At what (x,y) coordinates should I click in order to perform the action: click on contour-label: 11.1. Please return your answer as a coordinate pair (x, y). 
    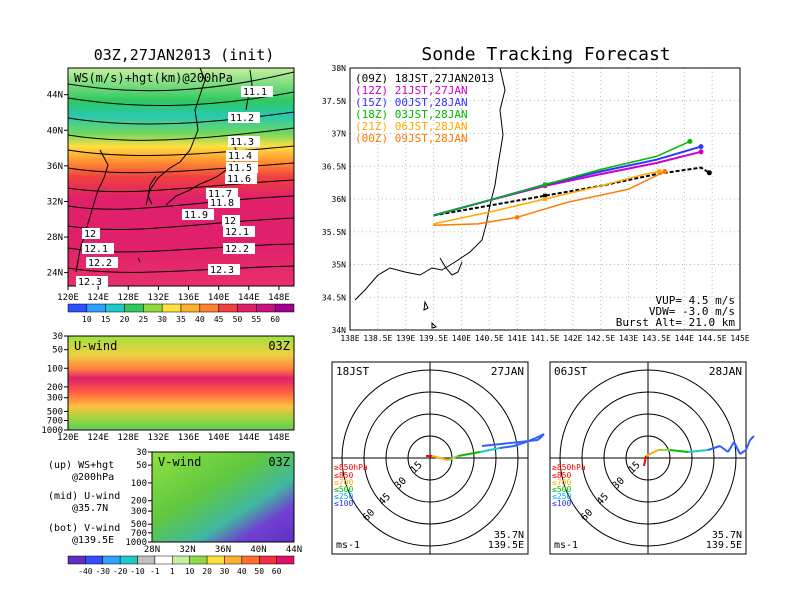
    Looking at the image, I should click on (255, 92).